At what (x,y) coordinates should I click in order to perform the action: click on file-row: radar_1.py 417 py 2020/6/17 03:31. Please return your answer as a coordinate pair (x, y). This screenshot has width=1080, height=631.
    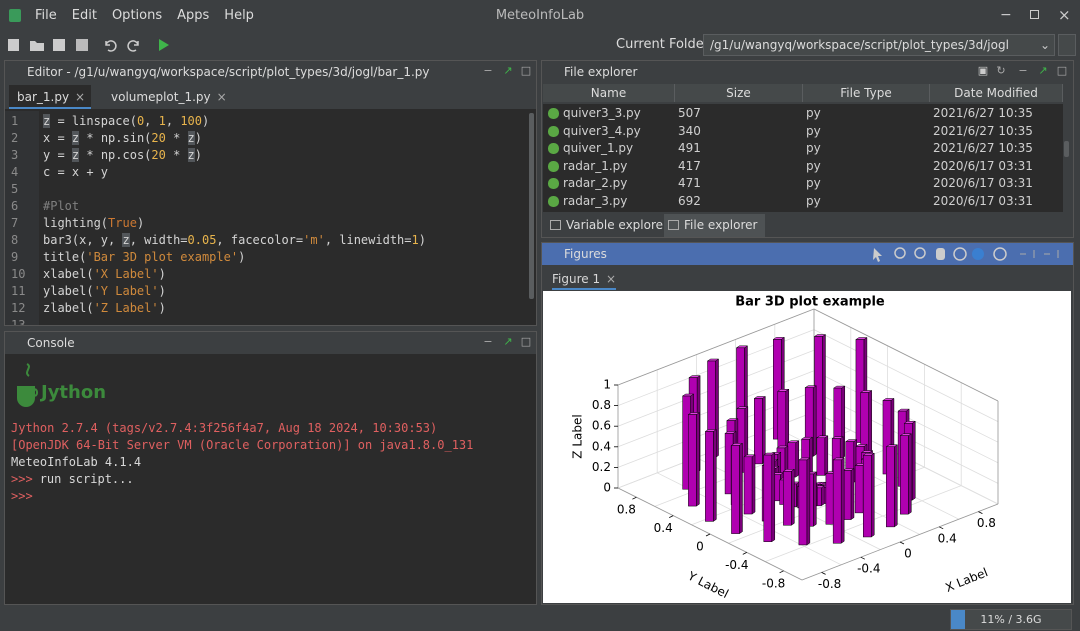
    Looking at the image, I should click on (803, 166).